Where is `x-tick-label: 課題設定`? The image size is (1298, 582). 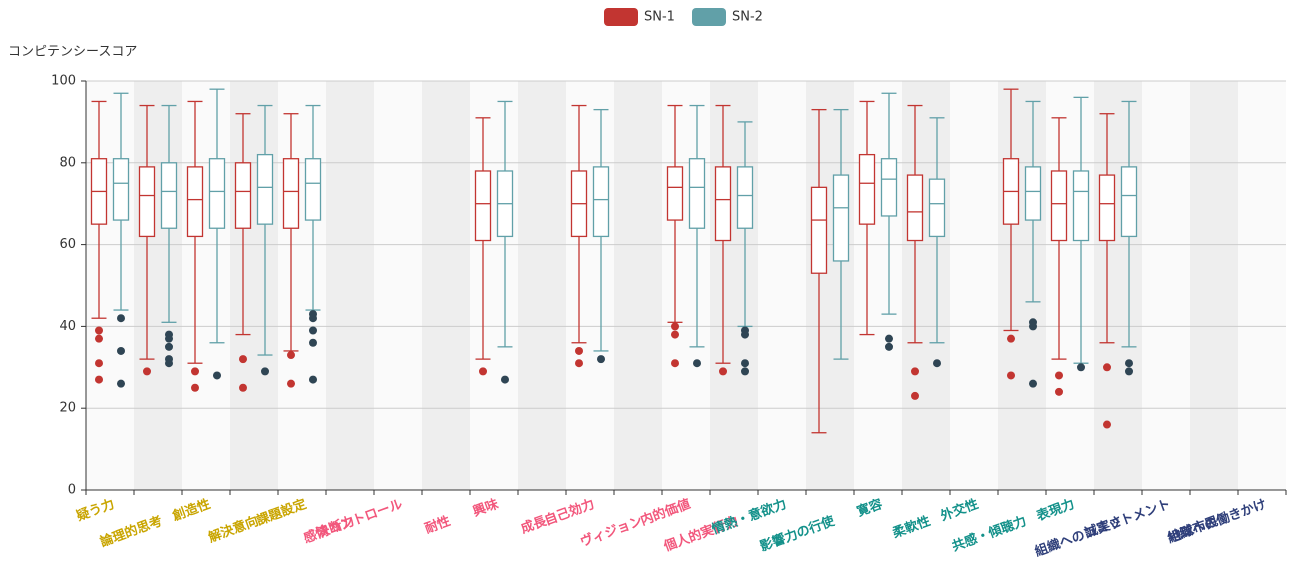 x-tick-label: 課題設定 is located at coordinates (281, 512).